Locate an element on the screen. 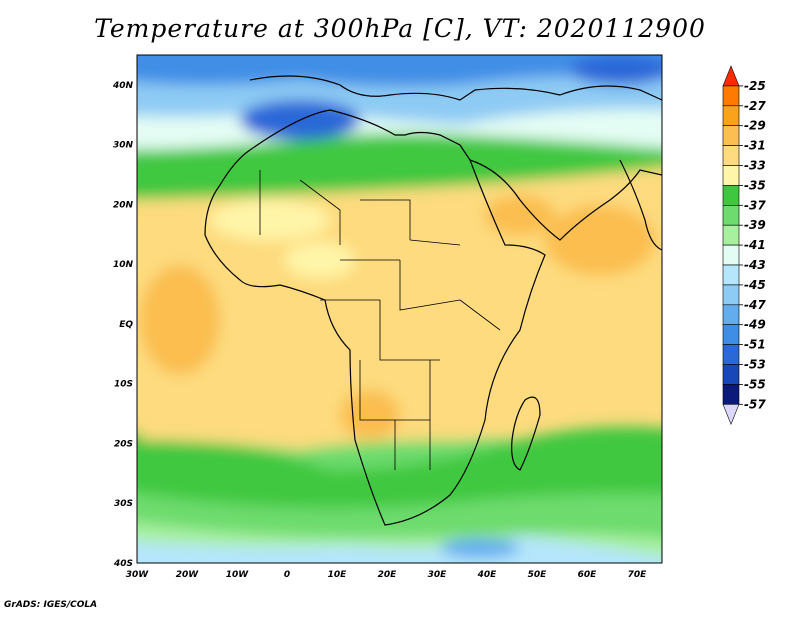 The image size is (800, 618). lat-tick-label: 40N is located at coordinates (123, 86).